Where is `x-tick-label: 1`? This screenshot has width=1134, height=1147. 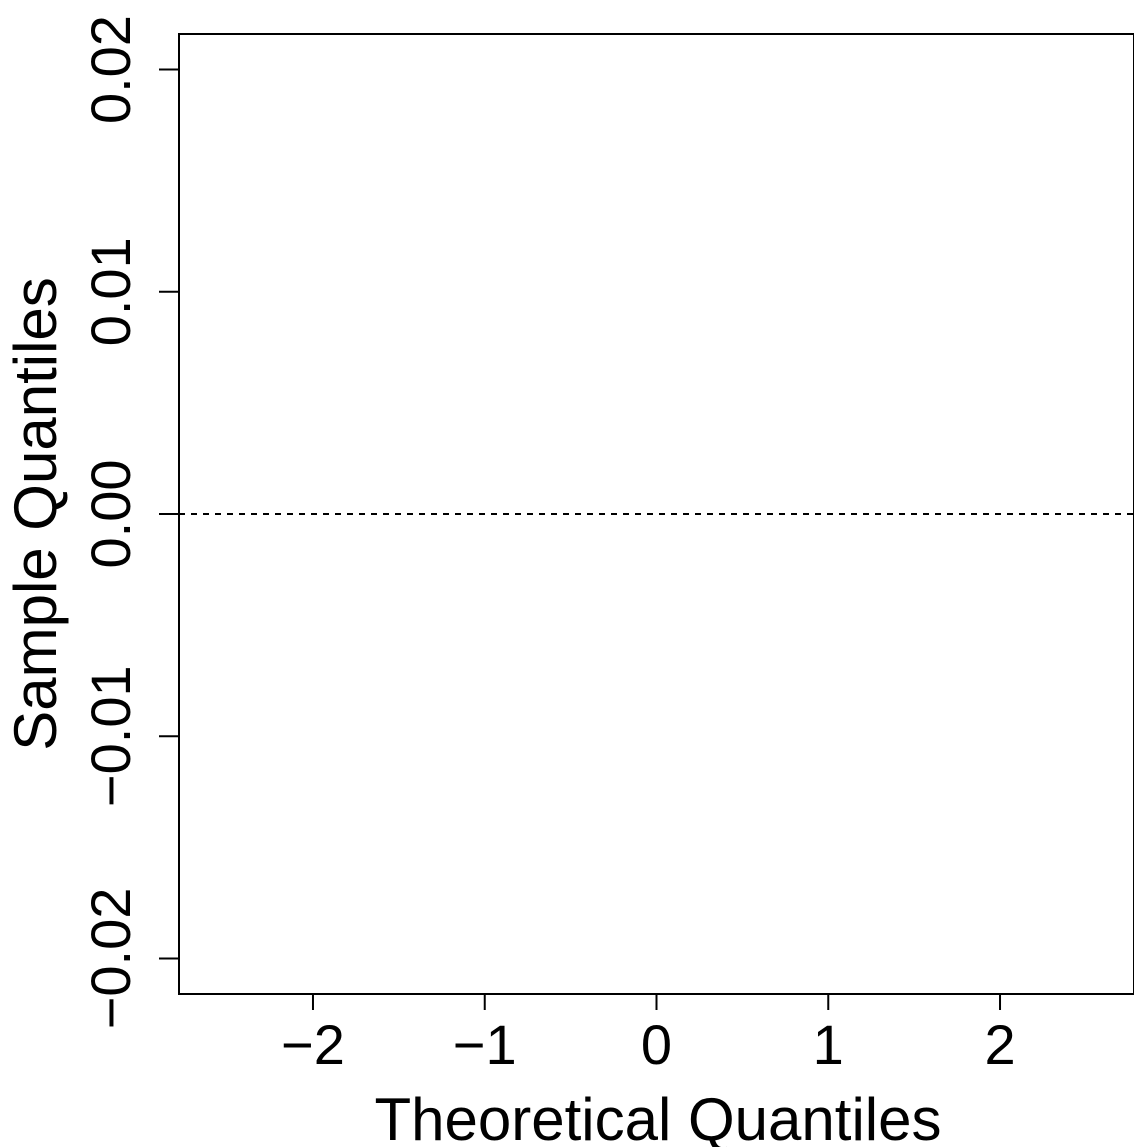
x-tick-label: 1 is located at coordinates (828, 1044).